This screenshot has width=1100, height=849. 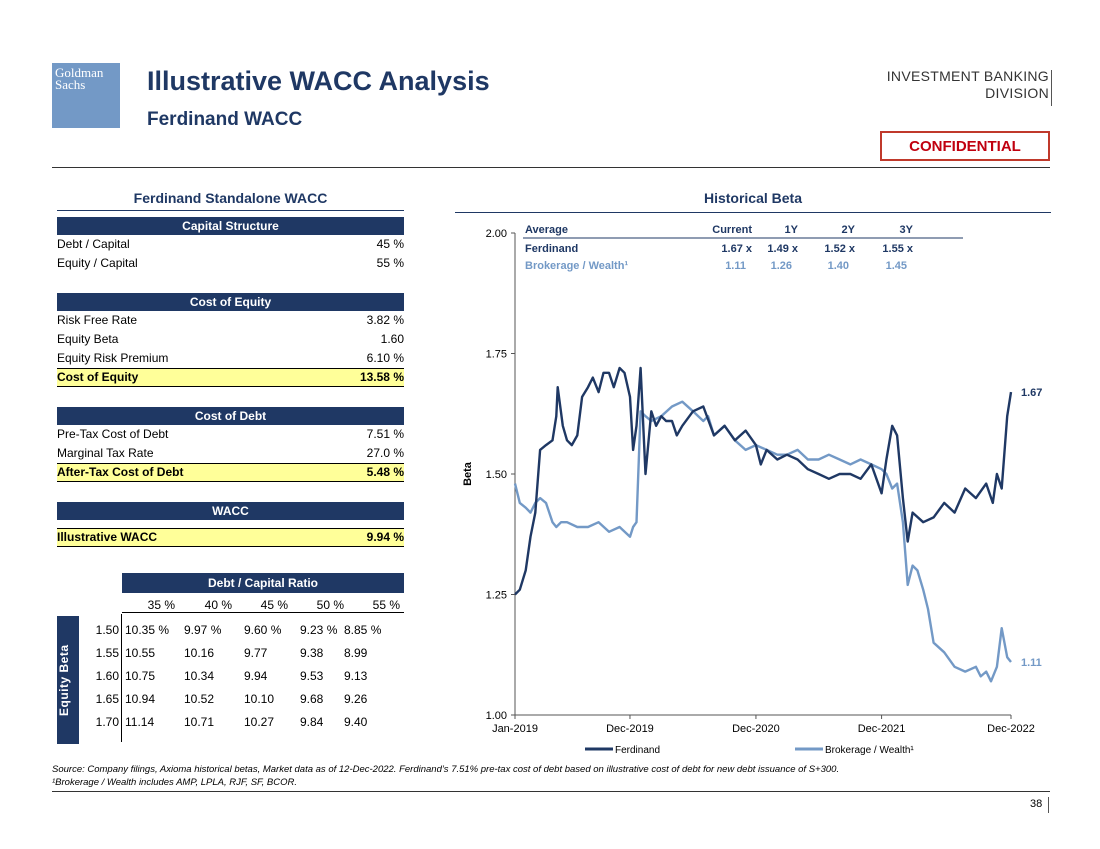 I want to click on sens-wacc-value: 9.94, so click(x=256, y=676).